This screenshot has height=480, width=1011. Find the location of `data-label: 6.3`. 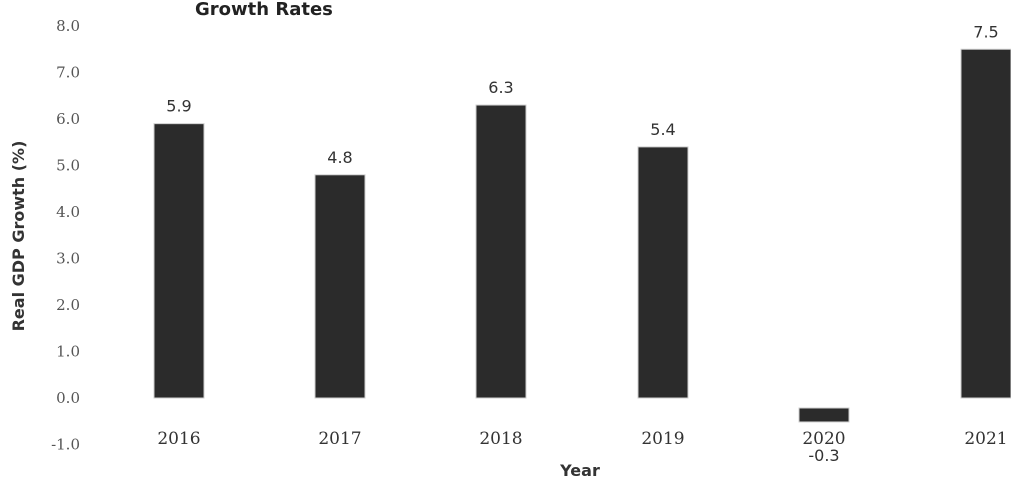

data-label: 6.3 is located at coordinates (500, 87).